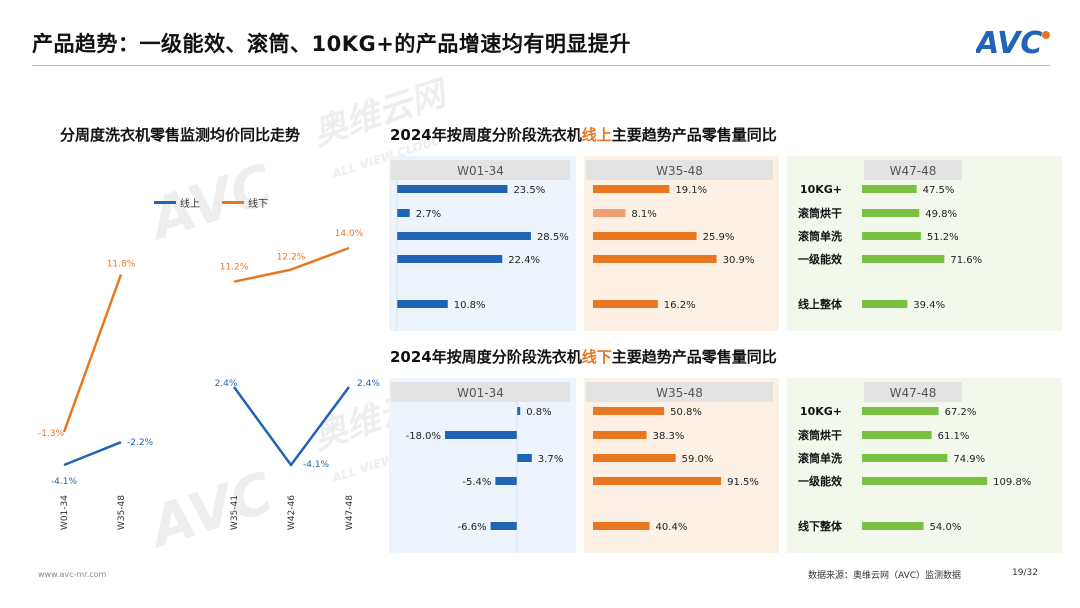 Image resolution: width=1080 pixels, height=608 pixels. What do you see at coordinates (1046, 35) in the screenshot?
I see `logo-dot` at bounding box center [1046, 35].